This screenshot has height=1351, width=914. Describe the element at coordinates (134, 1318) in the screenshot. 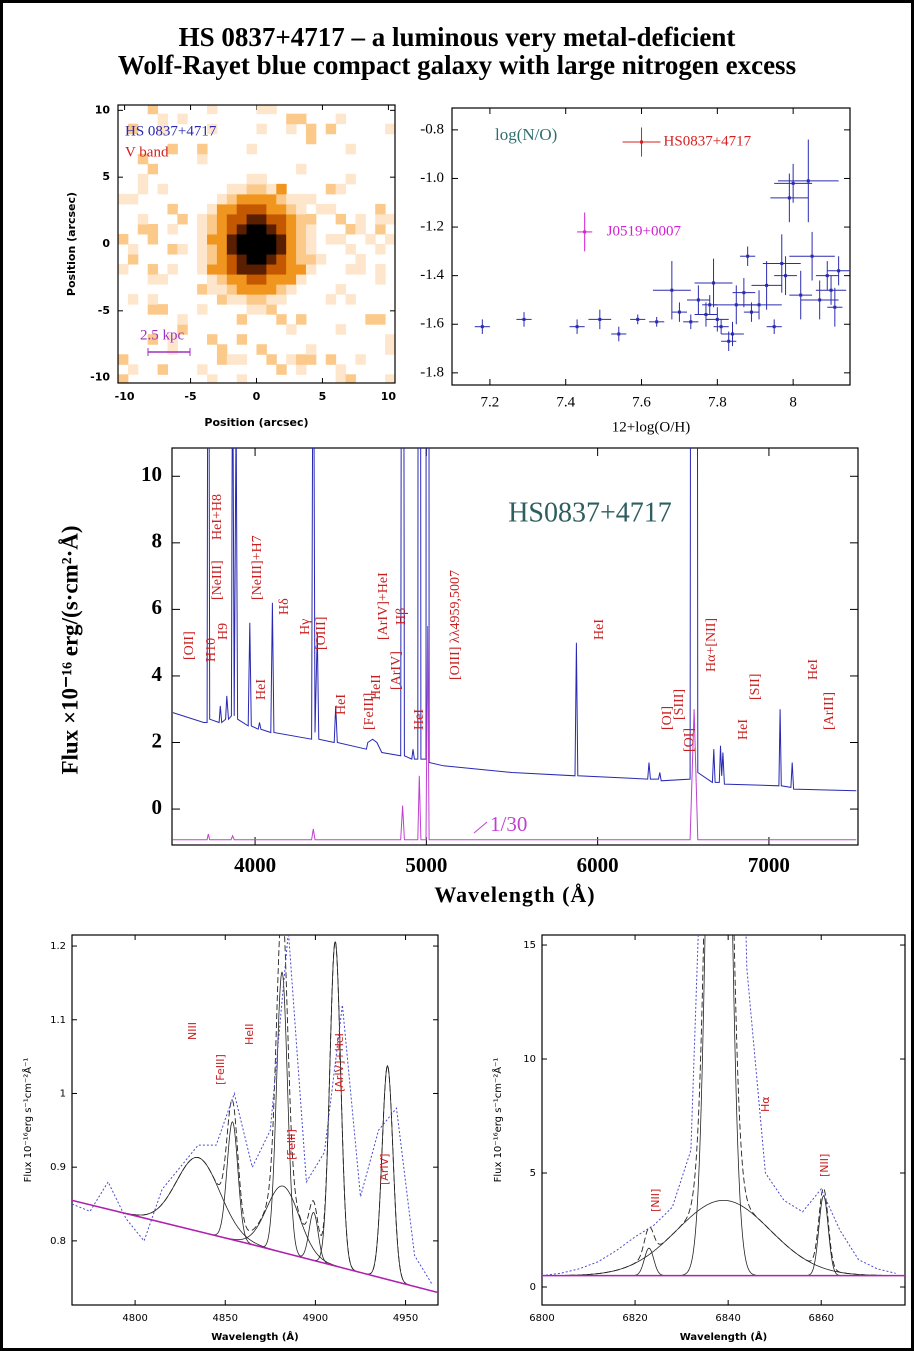

I see `x-tick-label: 4800` at that location.